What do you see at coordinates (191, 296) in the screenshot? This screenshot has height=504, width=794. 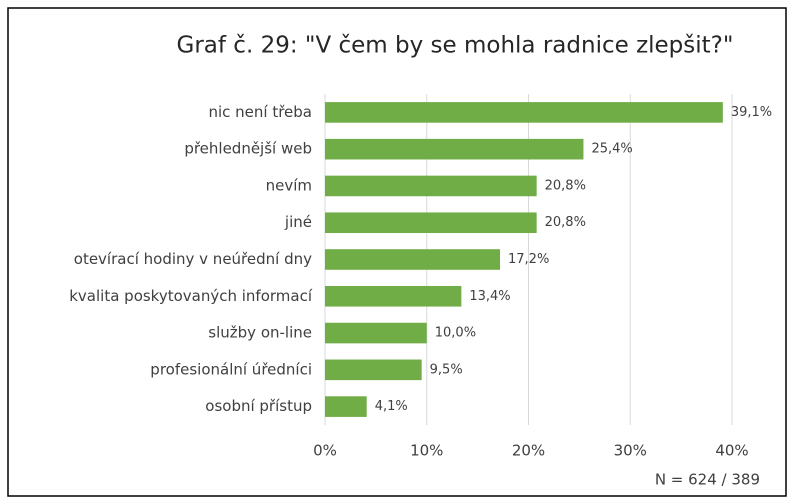 I see `y-tick-label: kvalita poskytovaných informací` at bounding box center [191, 296].